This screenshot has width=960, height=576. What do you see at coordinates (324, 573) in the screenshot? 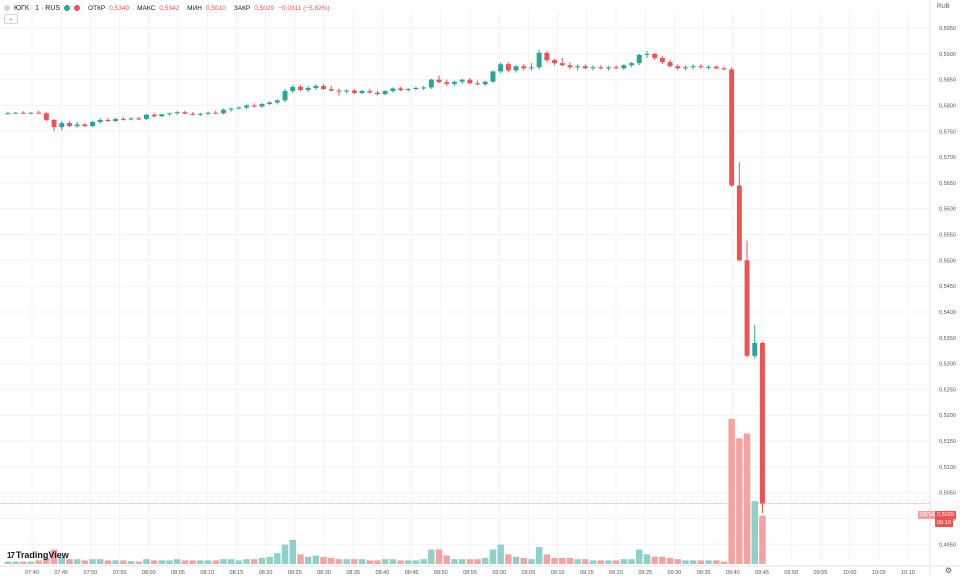
I see `x-tick-label: 08:30` at bounding box center [324, 573].